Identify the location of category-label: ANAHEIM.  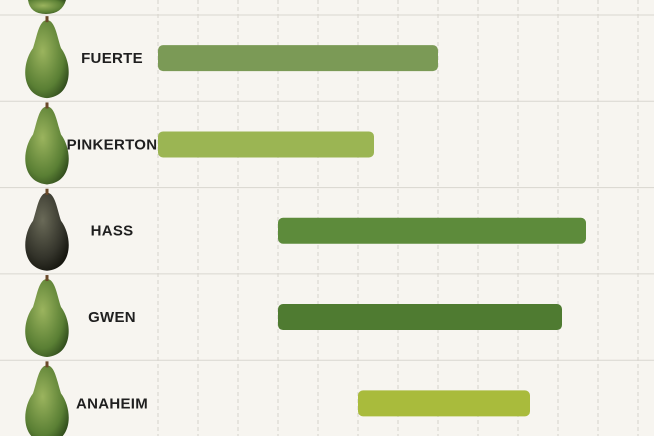
(112, 403).